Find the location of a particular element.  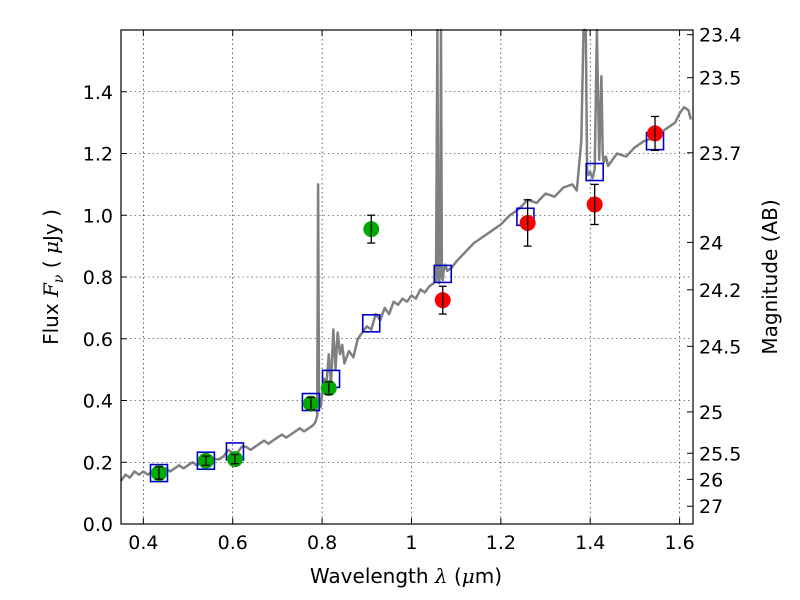

mag-tick-label: 25.5 is located at coordinates (720, 454).